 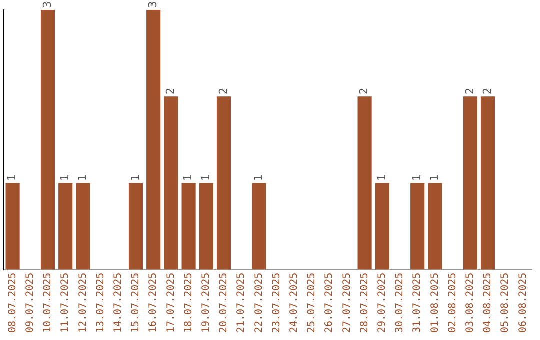 I want to click on x-tick-label: 19.07.2025, so click(x=206, y=303).